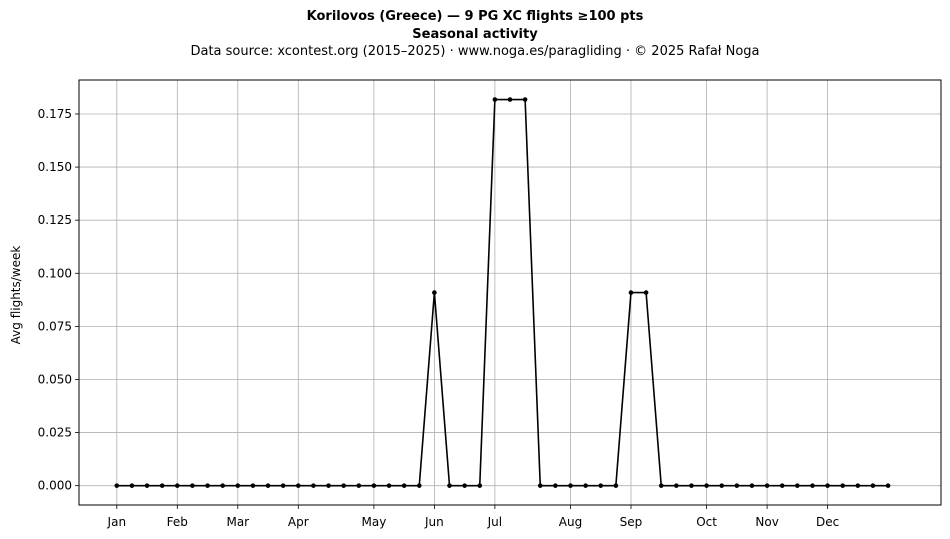  Describe the element at coordinates (117, 522) in the screenshot. I see `x-tick-label: Jan` at that location.